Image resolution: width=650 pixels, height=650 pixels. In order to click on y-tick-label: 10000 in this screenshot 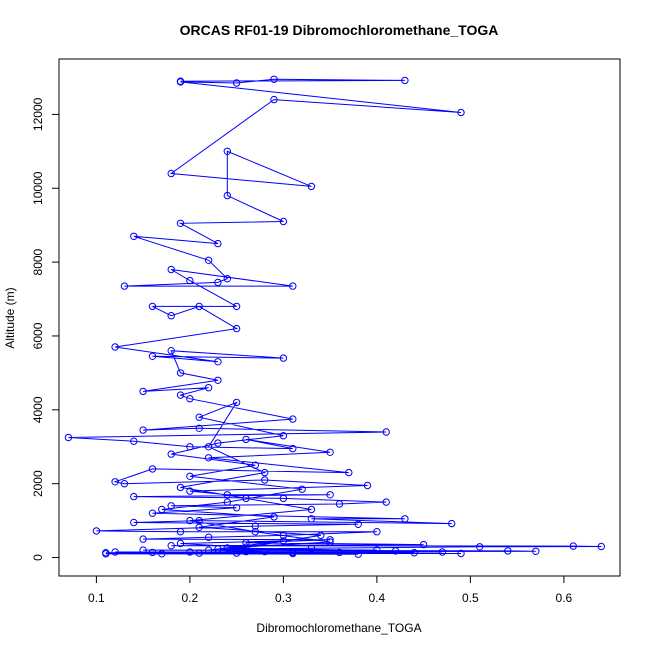, I will do `click(38, 188)`.